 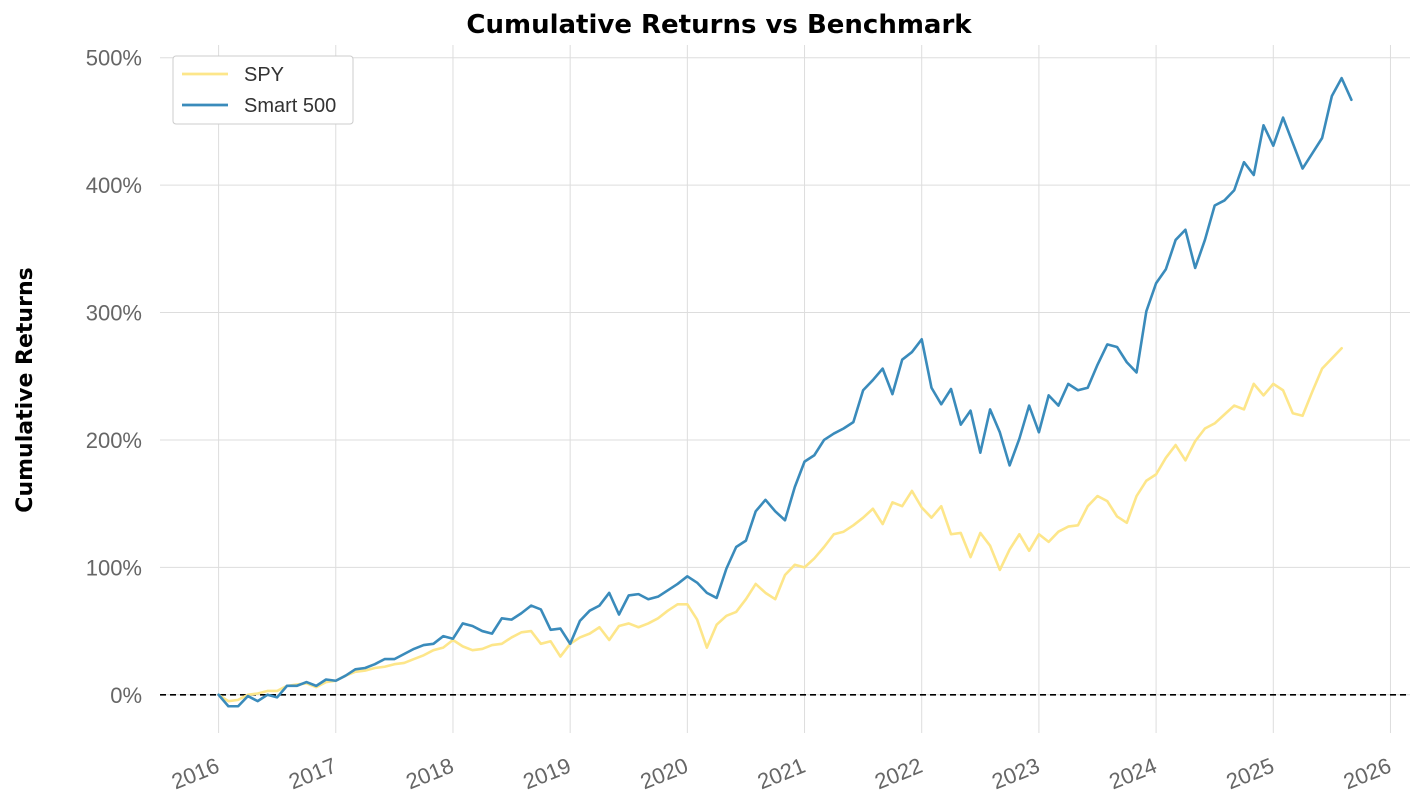 I want to click on y-axis-label: Cumulative Returns, so click(x=25, y=389).